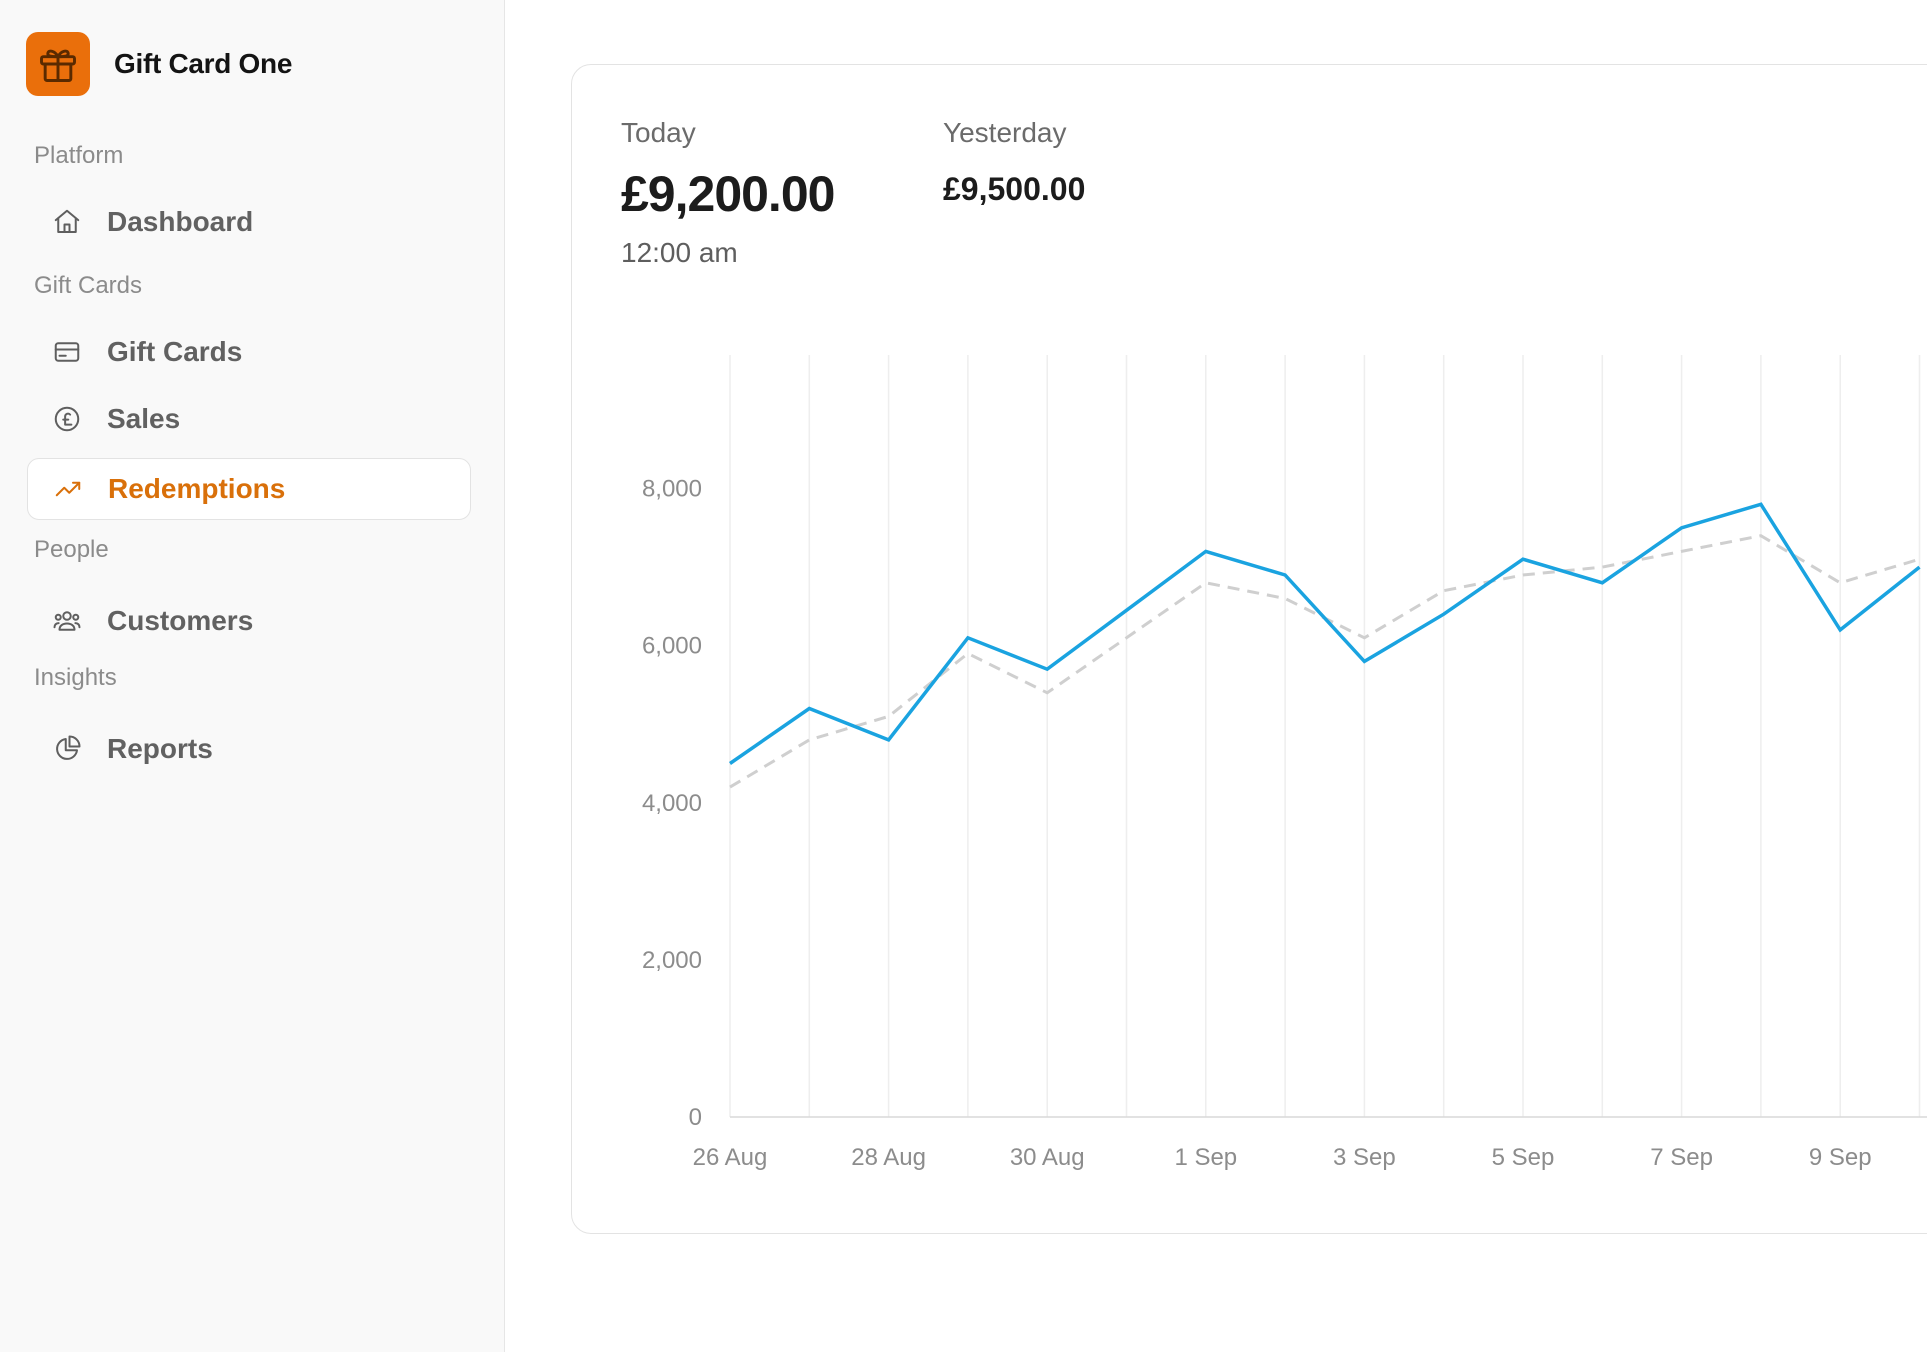 Image resolution: width=1927 pixels, height=1352 pixels. I want to click on stat-today-label: Today, so click(658, 132).